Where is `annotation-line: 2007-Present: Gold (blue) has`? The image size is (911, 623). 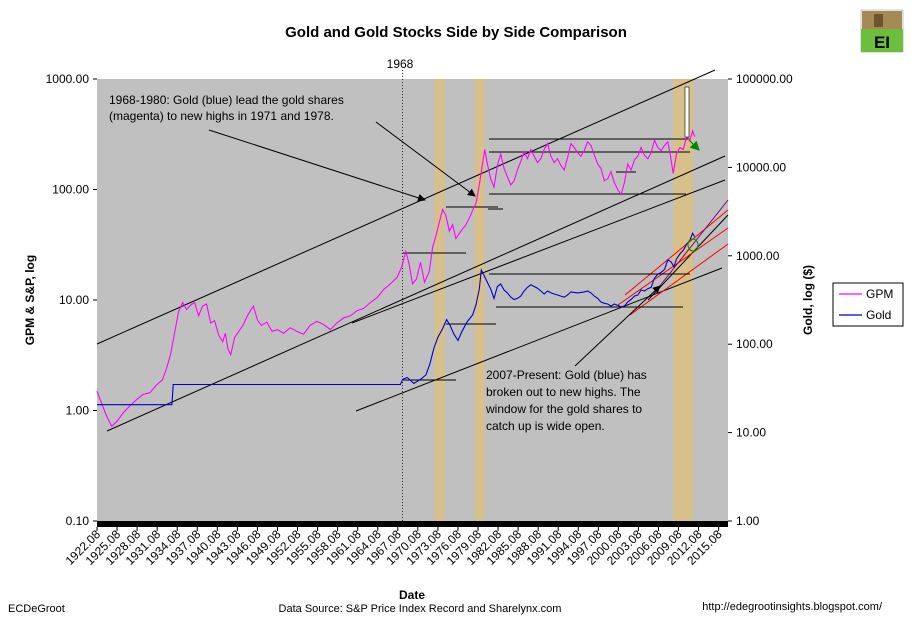 annotation-line: 2007-Present: Gold (blue) has is located at coordinates (566, 375).